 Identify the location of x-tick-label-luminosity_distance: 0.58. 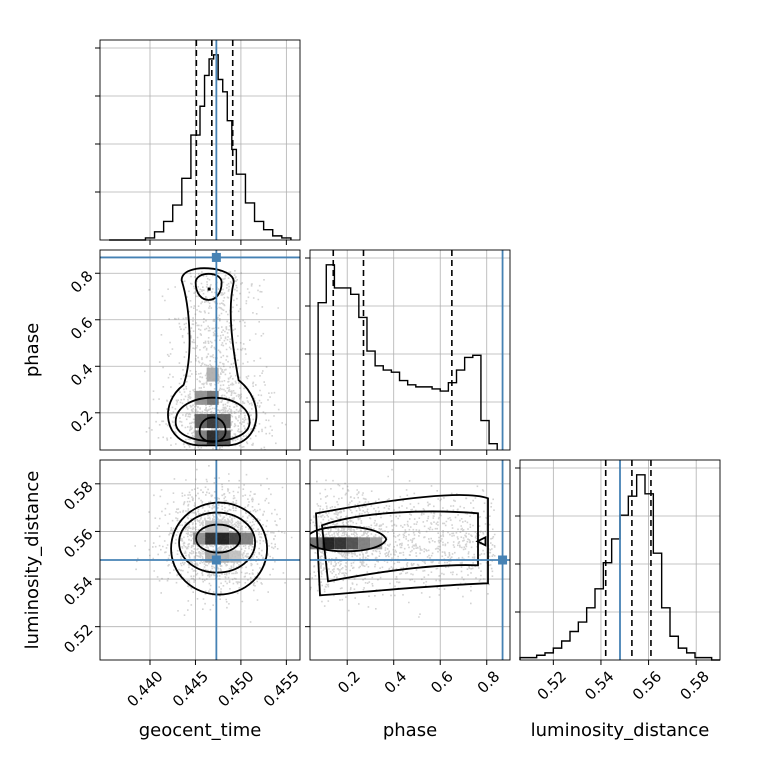
(694, 685).